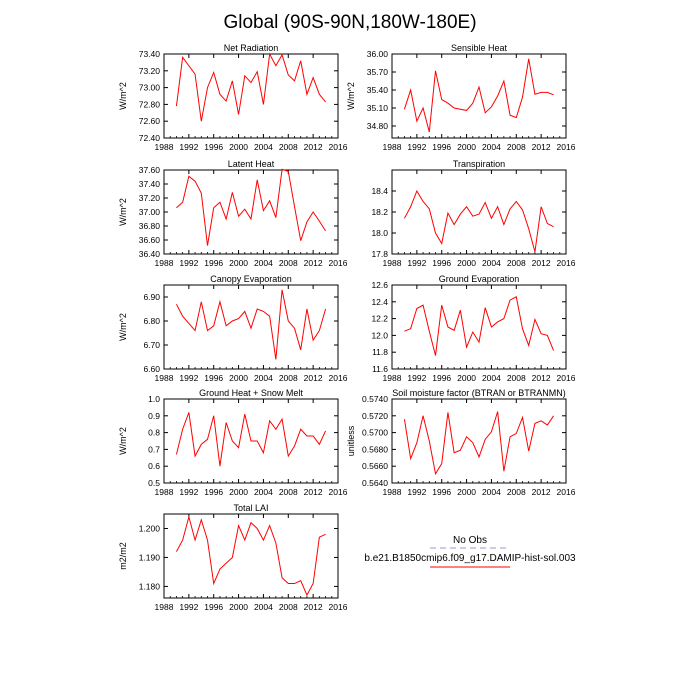  I want to click on panel-3-xtick-label: 1996, so click(213, 263).